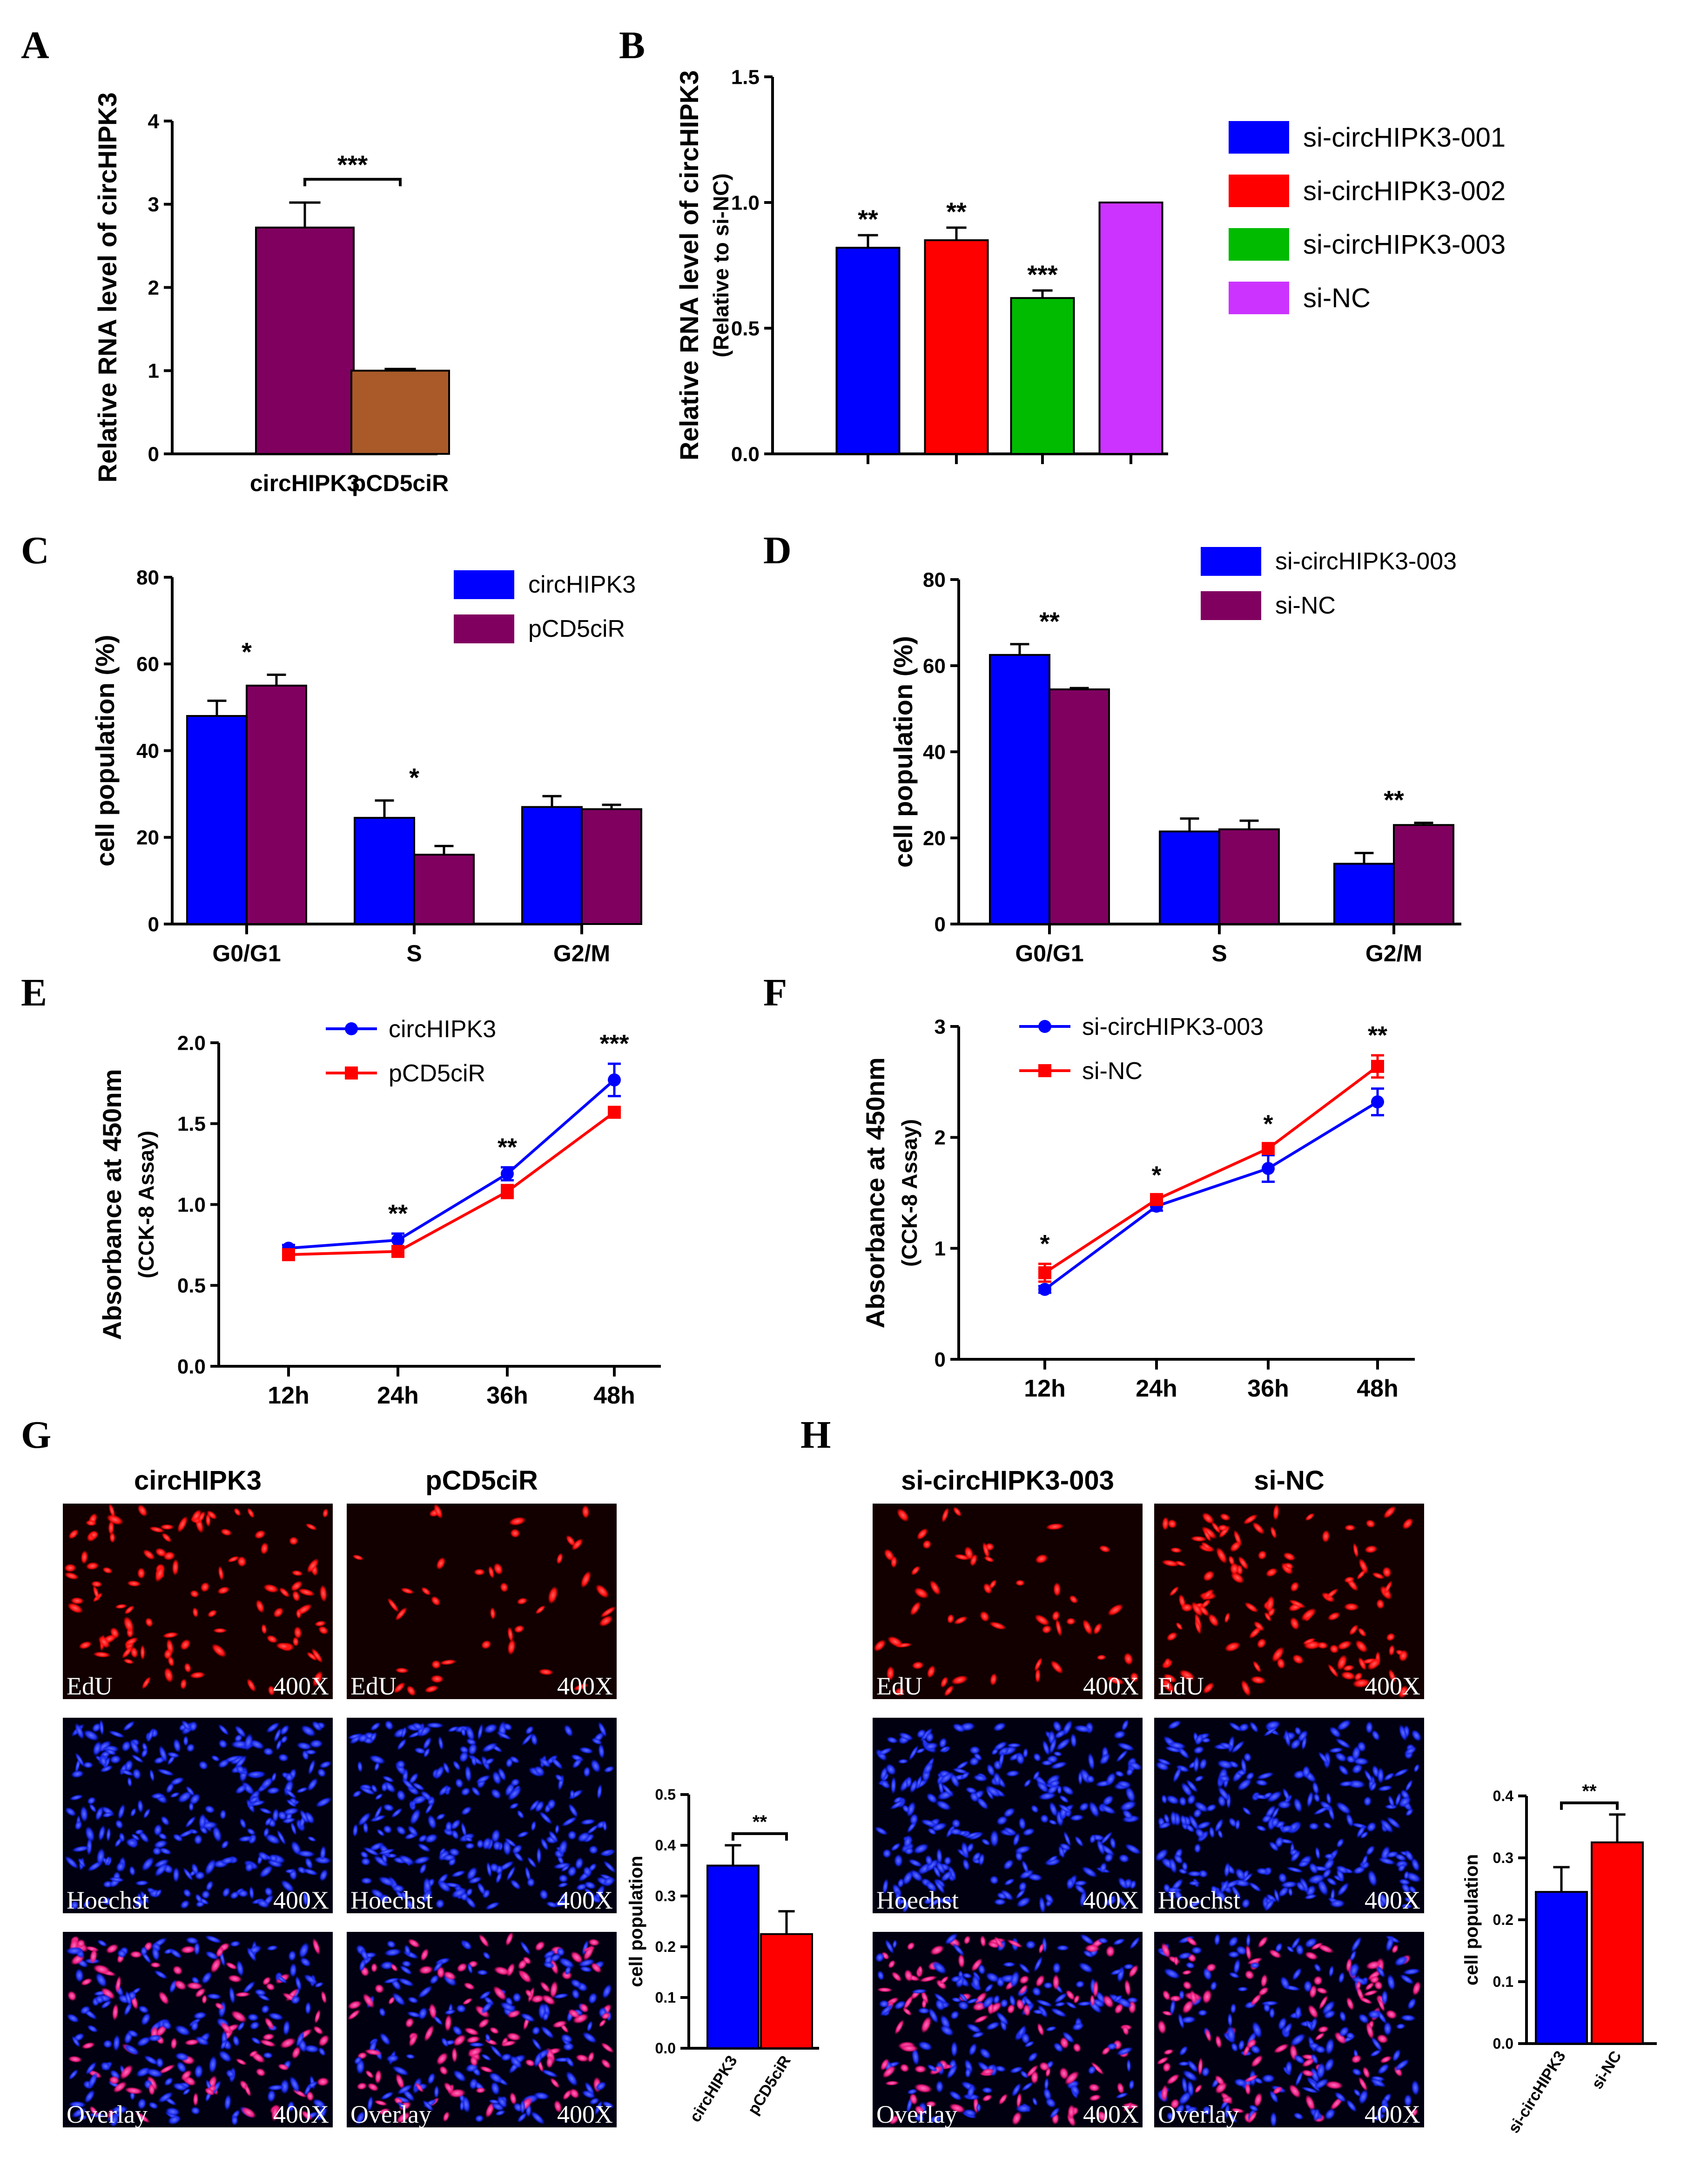 The width and height of the screenshot is (1708, 2173). I want to click on y-tick-label: 3, so click(153, 204).